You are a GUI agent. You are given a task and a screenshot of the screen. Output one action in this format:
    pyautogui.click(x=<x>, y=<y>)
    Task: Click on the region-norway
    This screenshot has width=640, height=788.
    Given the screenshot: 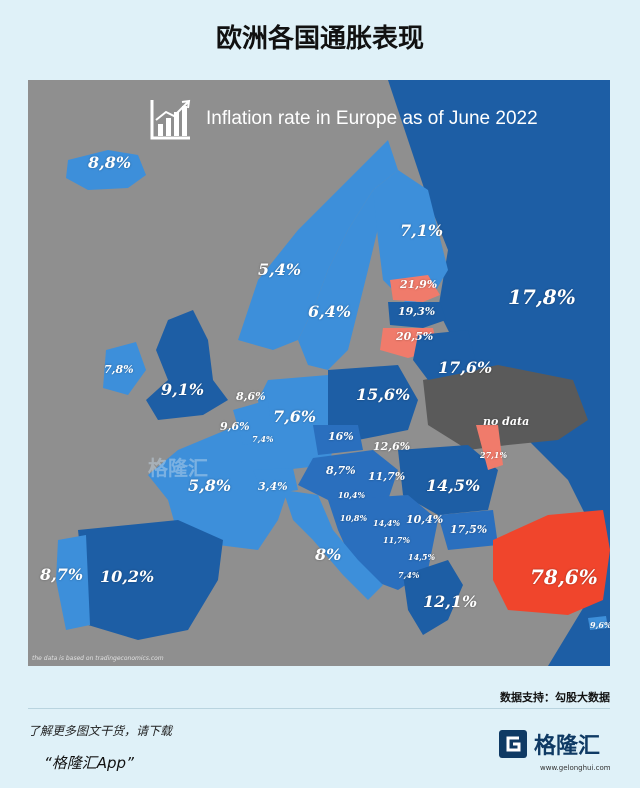 What is the action you would take?
    pyautogui.click(x=318, y=245)
    